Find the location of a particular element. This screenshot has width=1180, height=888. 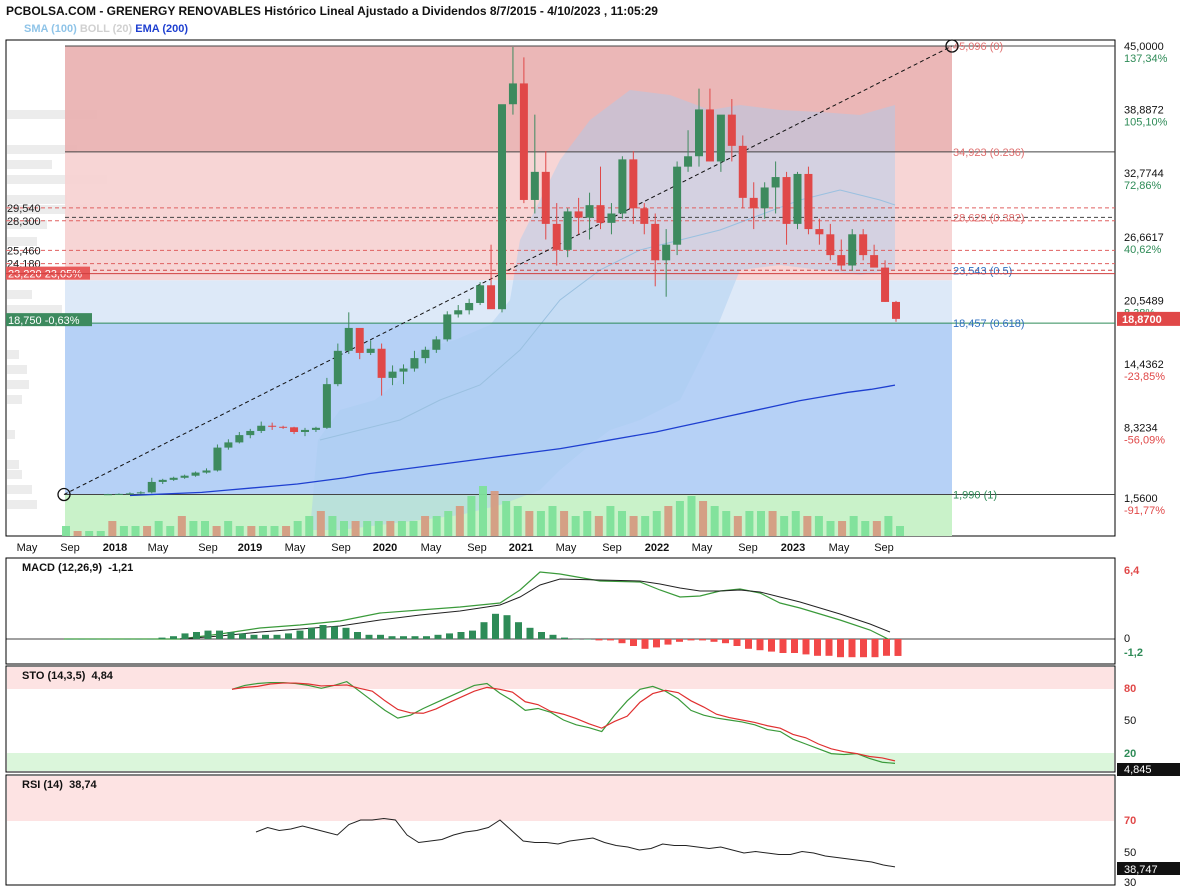

fib-label: 28,629 (0.382) is located at coordinates (989, 218).